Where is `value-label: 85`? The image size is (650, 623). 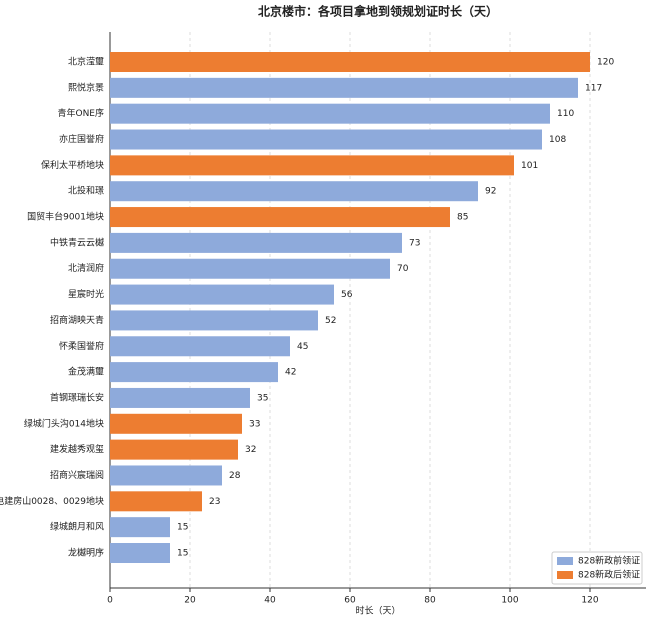 value-label: 85 is located at coordinates (462, 218).